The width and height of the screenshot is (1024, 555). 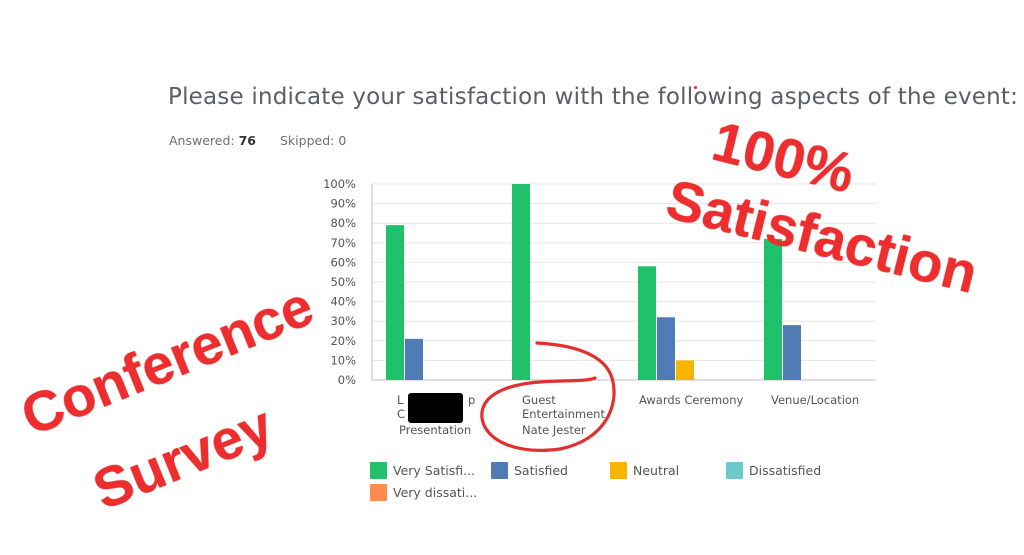 What do you see at coordinates (347, 380) in the screenshot?
I see `y-tick-label: 0%` at bounding box center [347, 380].